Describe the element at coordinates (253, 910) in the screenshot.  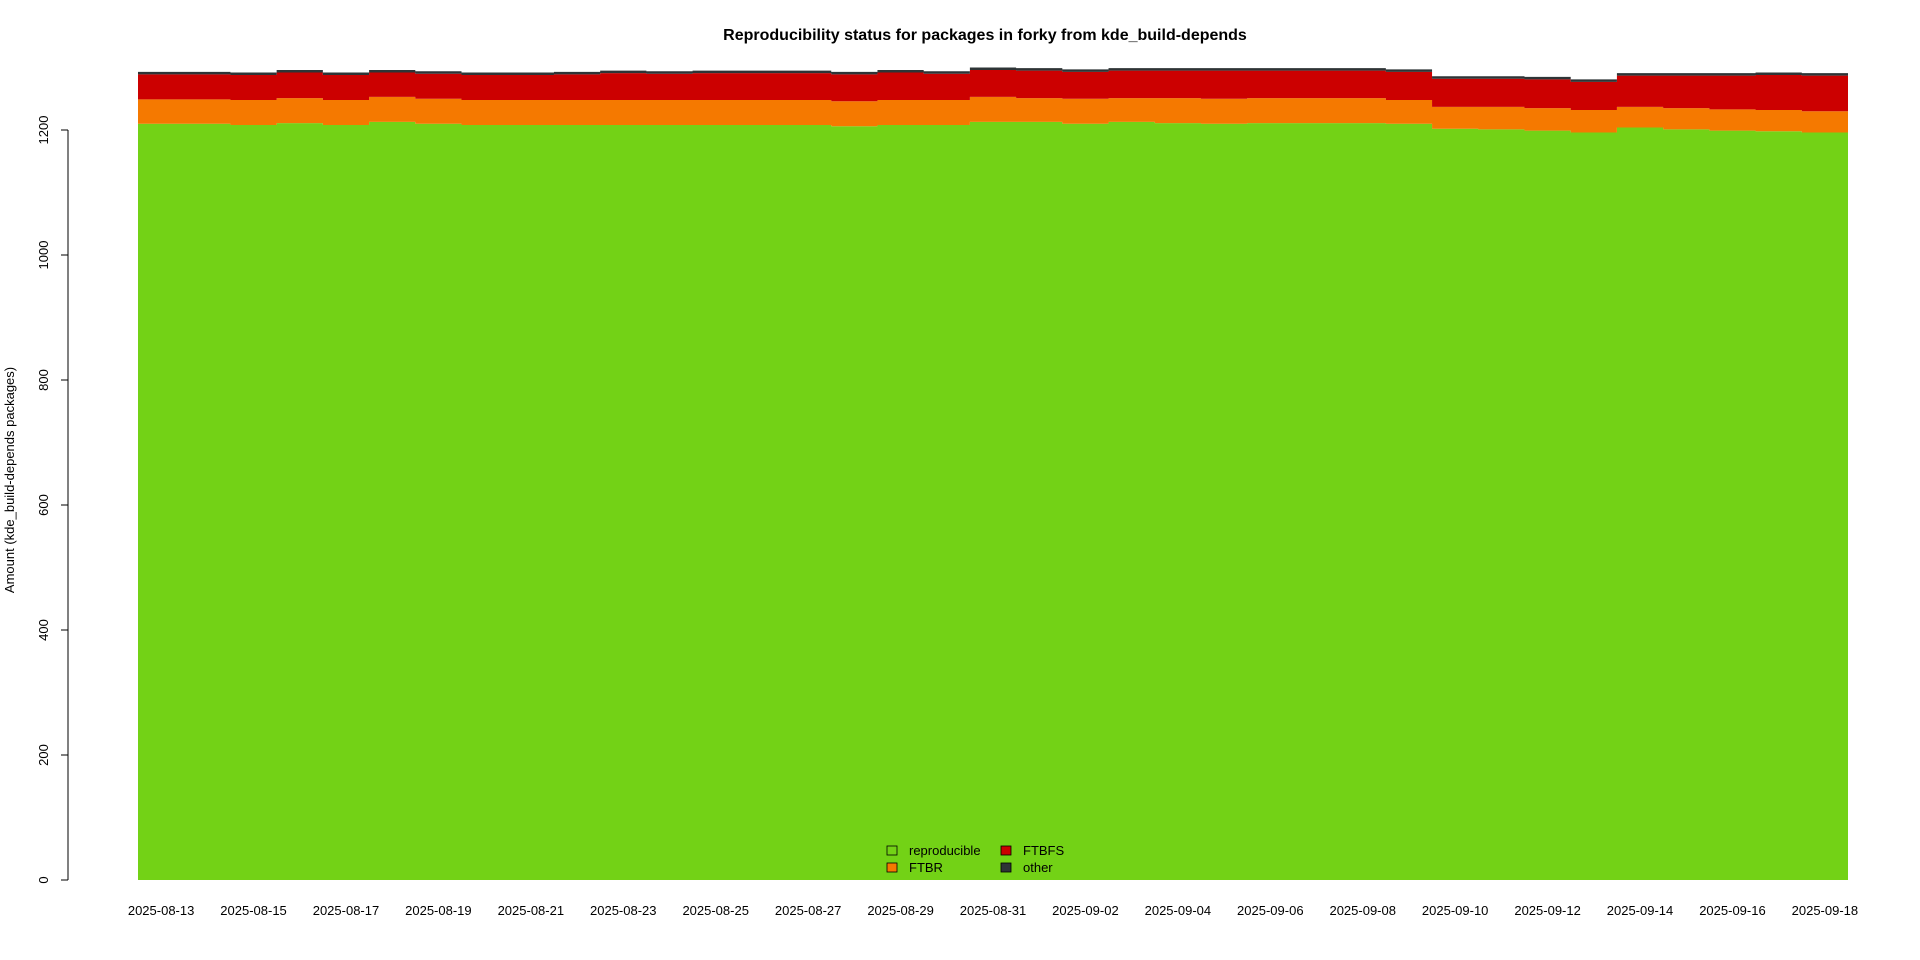
I see `x-tick-label: 2025-08-15` at that location.